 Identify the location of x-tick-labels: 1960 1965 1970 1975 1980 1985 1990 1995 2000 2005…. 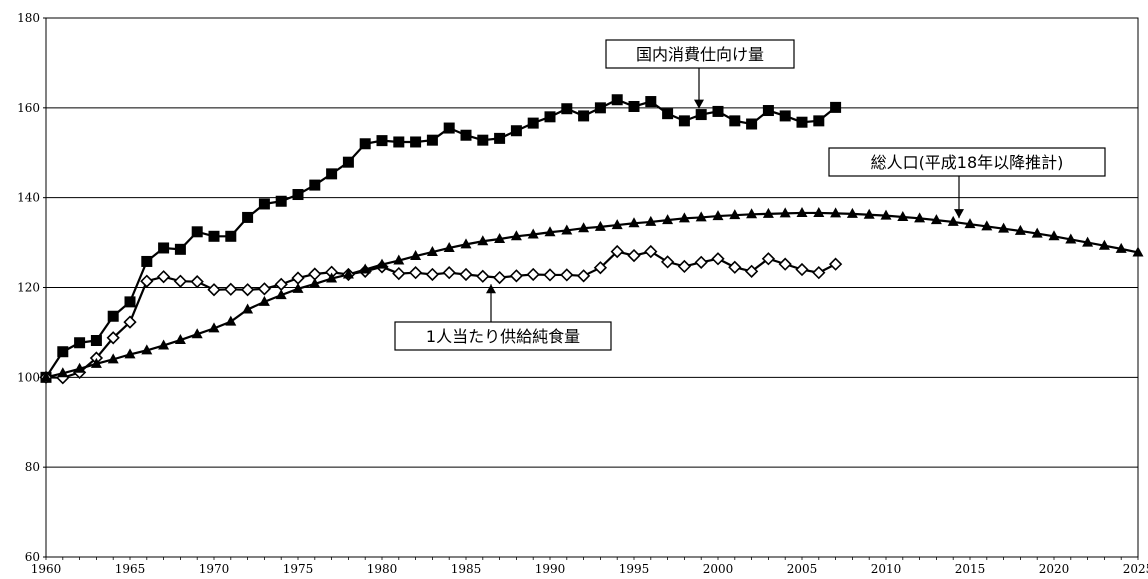
(589, 569).